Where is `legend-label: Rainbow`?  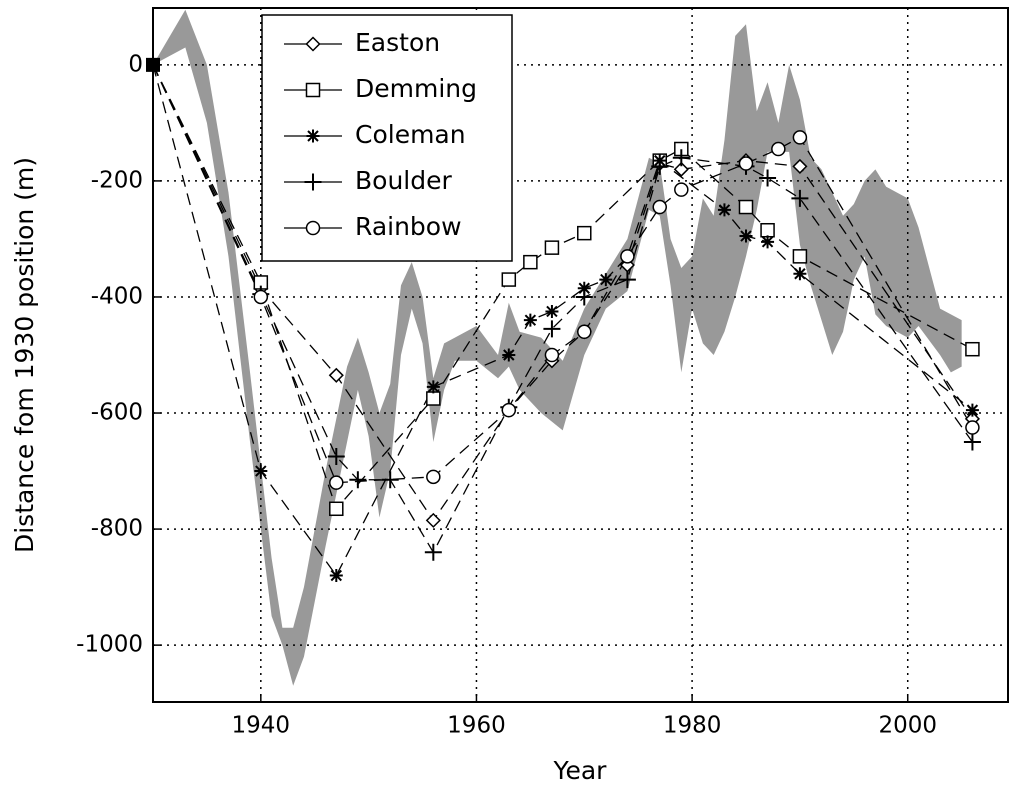 legend-label: Rainbow is located at coordinates (408, 226).